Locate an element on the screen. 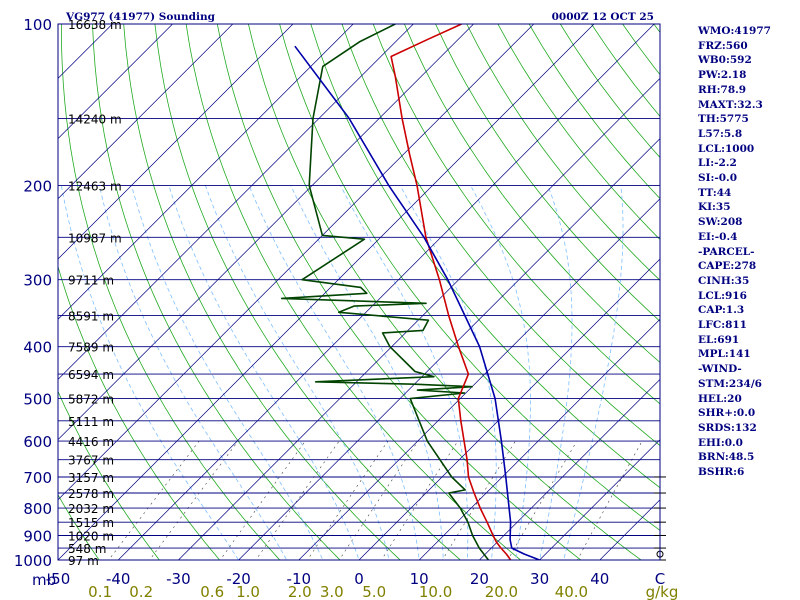  mixing-ratio-label: 1.0 is located at coordinates (248, 591).